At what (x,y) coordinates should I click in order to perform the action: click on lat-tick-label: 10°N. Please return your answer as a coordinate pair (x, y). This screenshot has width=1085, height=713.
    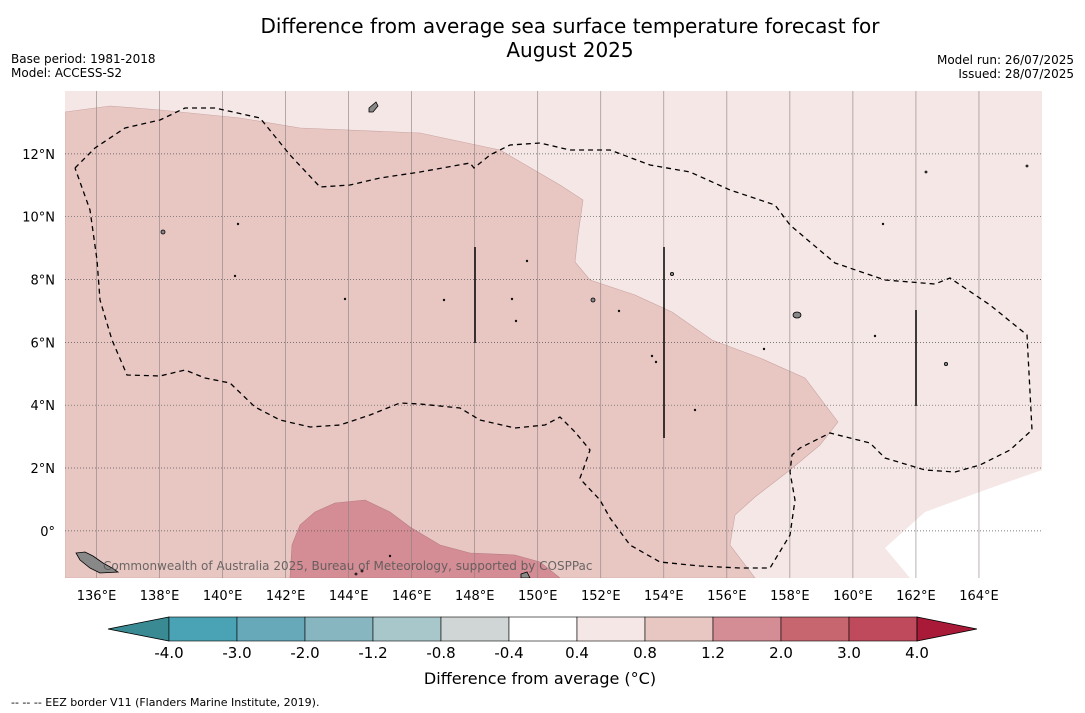
    Looking at the image, I should click on (38, 218).